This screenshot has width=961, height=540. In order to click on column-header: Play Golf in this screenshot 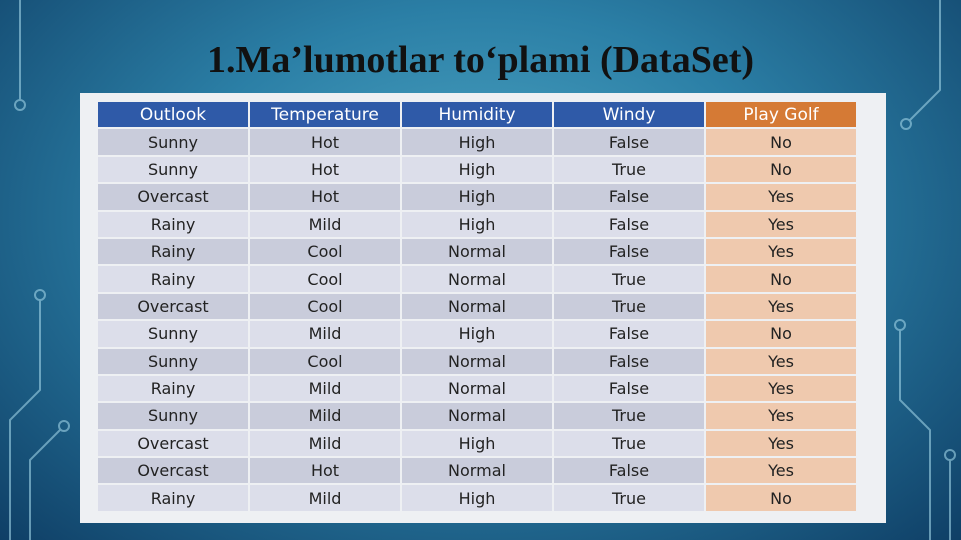, I will do `click(781, 115)`.